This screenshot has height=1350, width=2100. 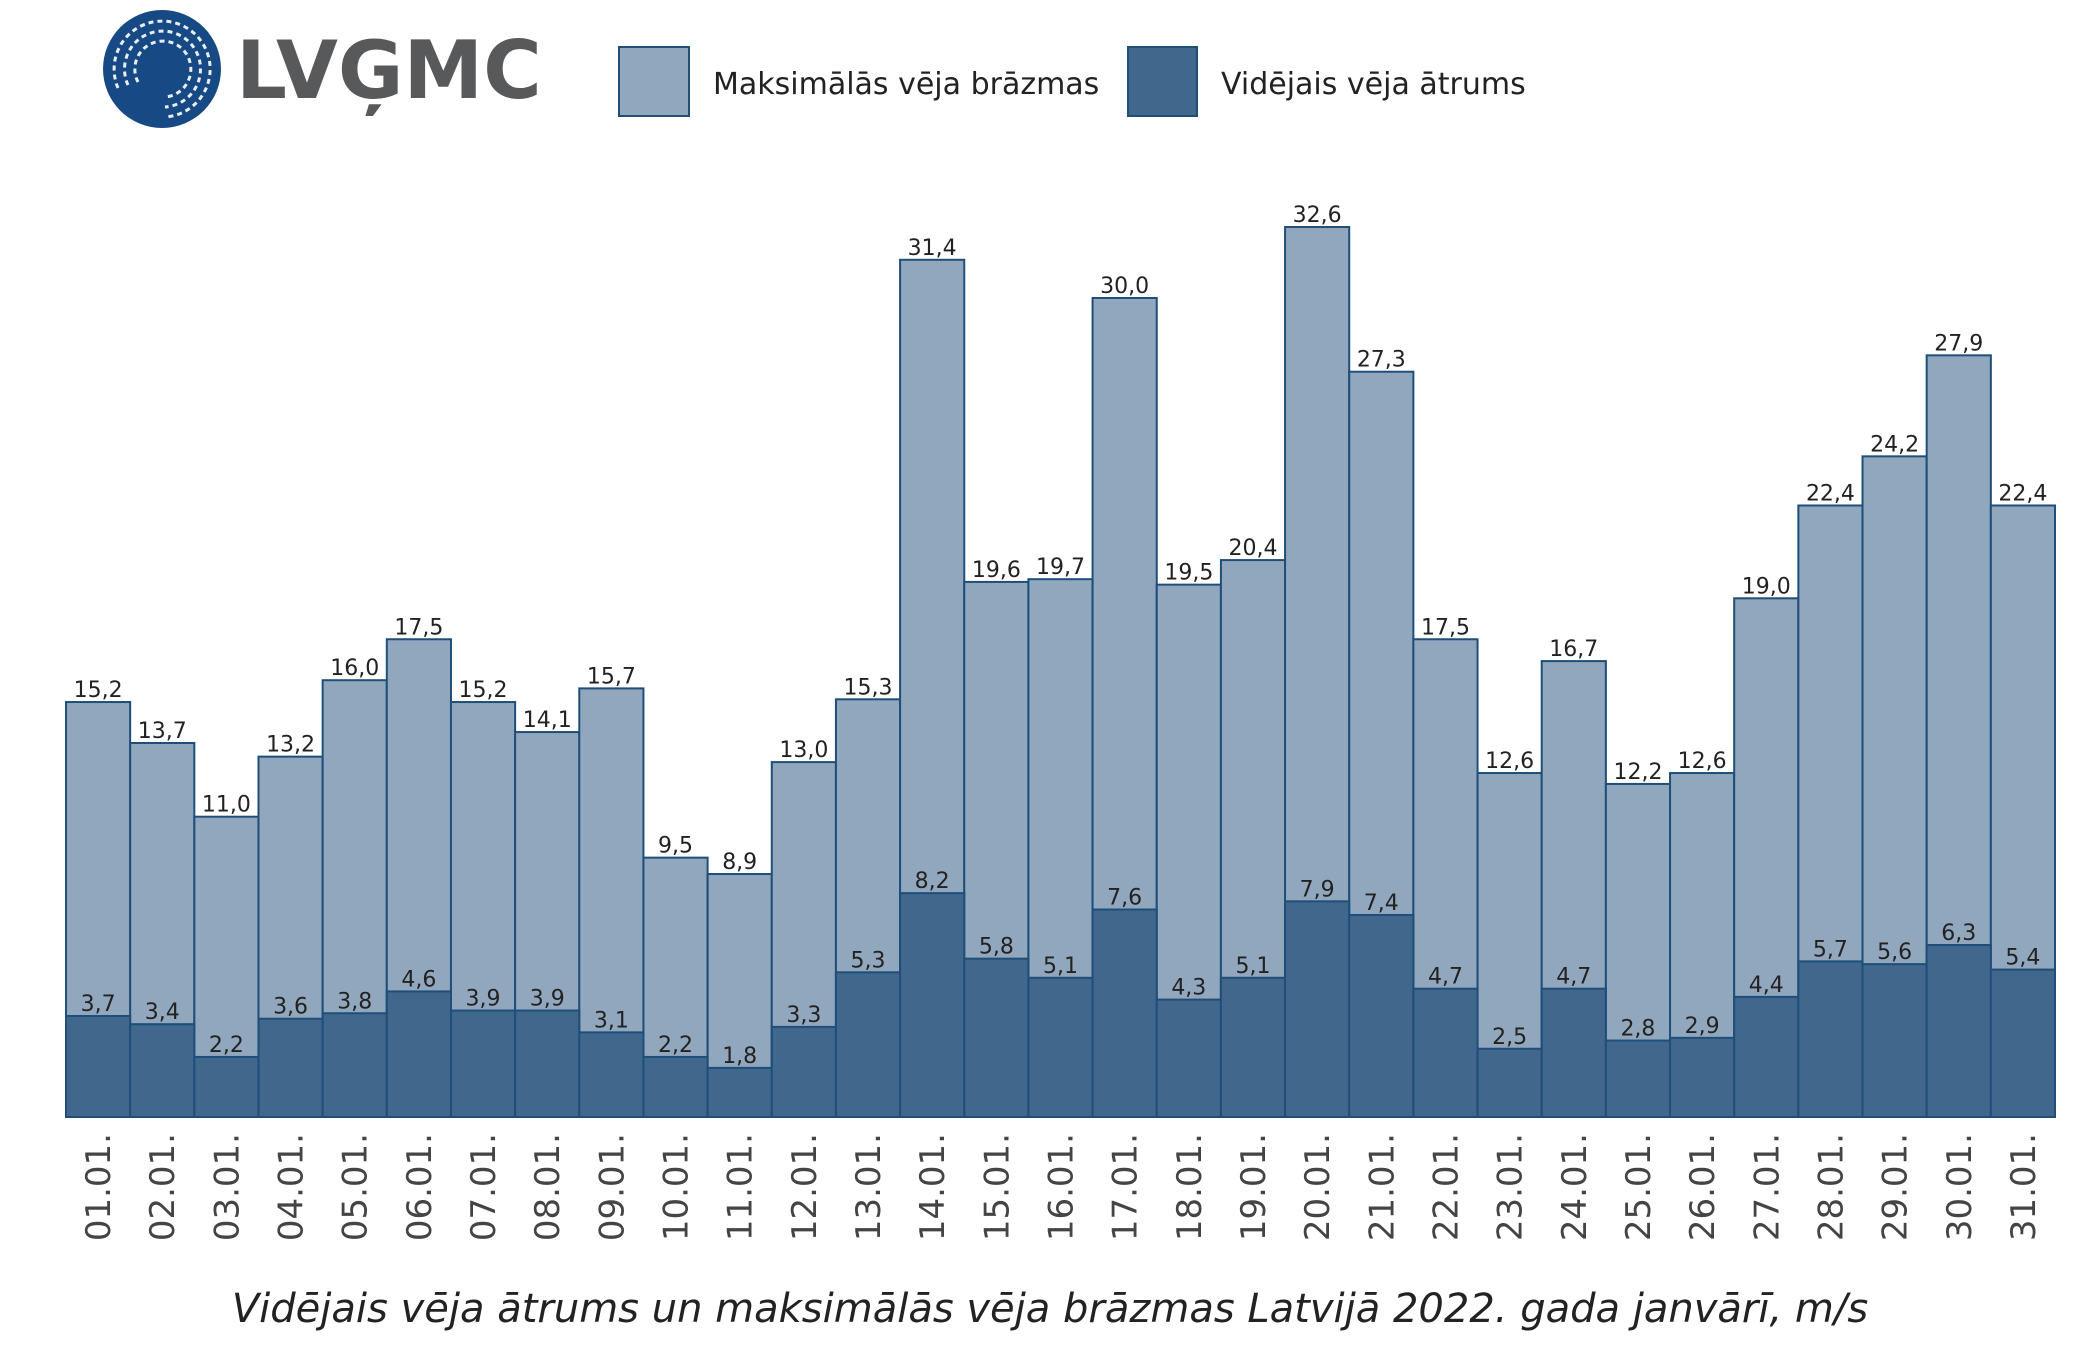 I want to click on label-max-gust-09.01.: 15,7, so click(x=611, y=676).